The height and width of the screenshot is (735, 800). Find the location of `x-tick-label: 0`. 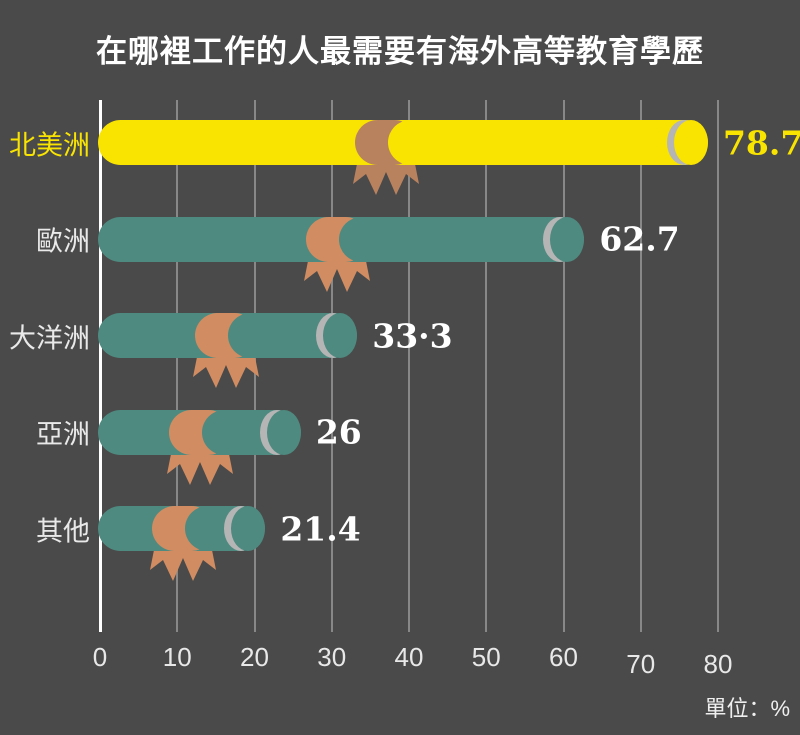

x-tick-label: 0 is located at coordinates (100, 657).